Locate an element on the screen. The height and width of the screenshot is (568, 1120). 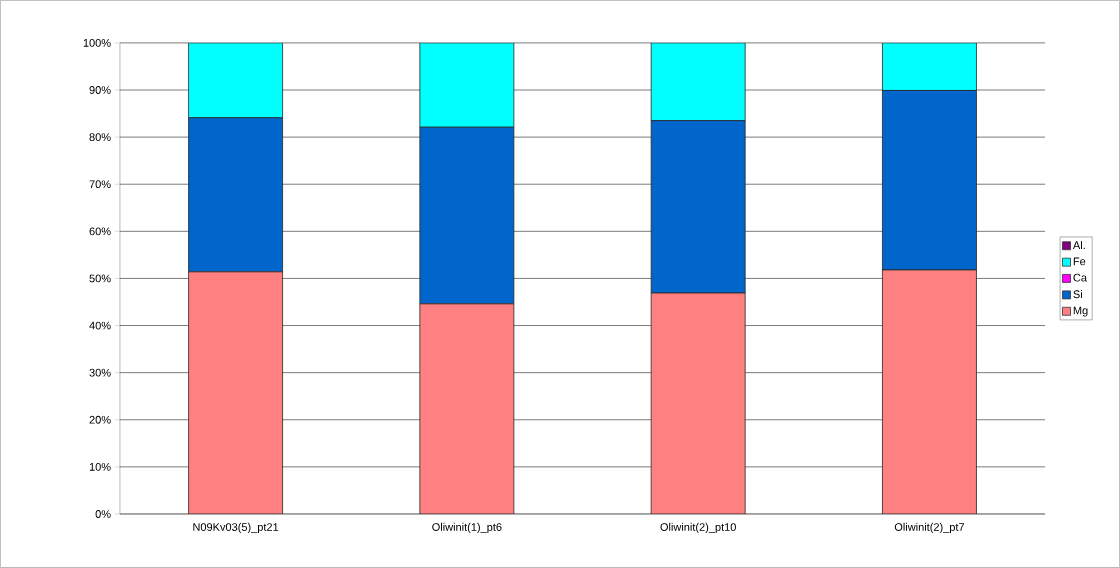
x-tick-label: Oliwinit(1)_pt6 is located at coordinates (467, 528).